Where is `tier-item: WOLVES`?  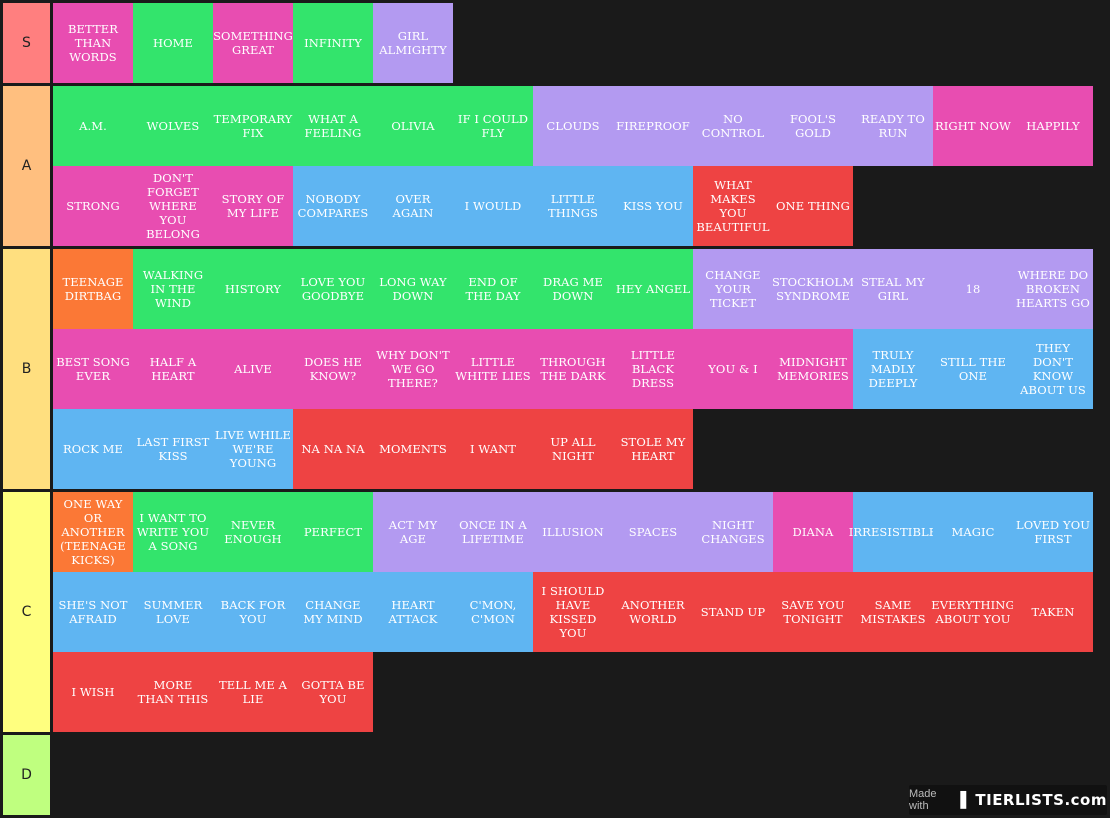 tier-item: WOLVES is located at coordinates (173, 126).